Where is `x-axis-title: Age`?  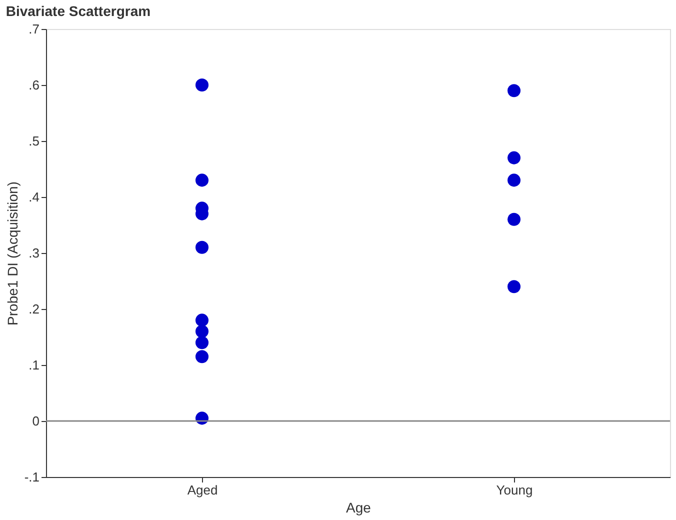
x-axis-title: Age is located at coordinates (359, 508).